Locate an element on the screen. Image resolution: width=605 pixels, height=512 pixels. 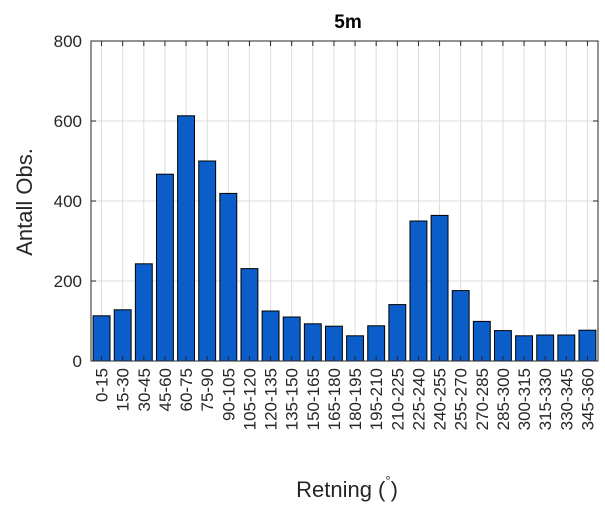
x-tick-label: 60-75 is located at coordinates (186, 389).